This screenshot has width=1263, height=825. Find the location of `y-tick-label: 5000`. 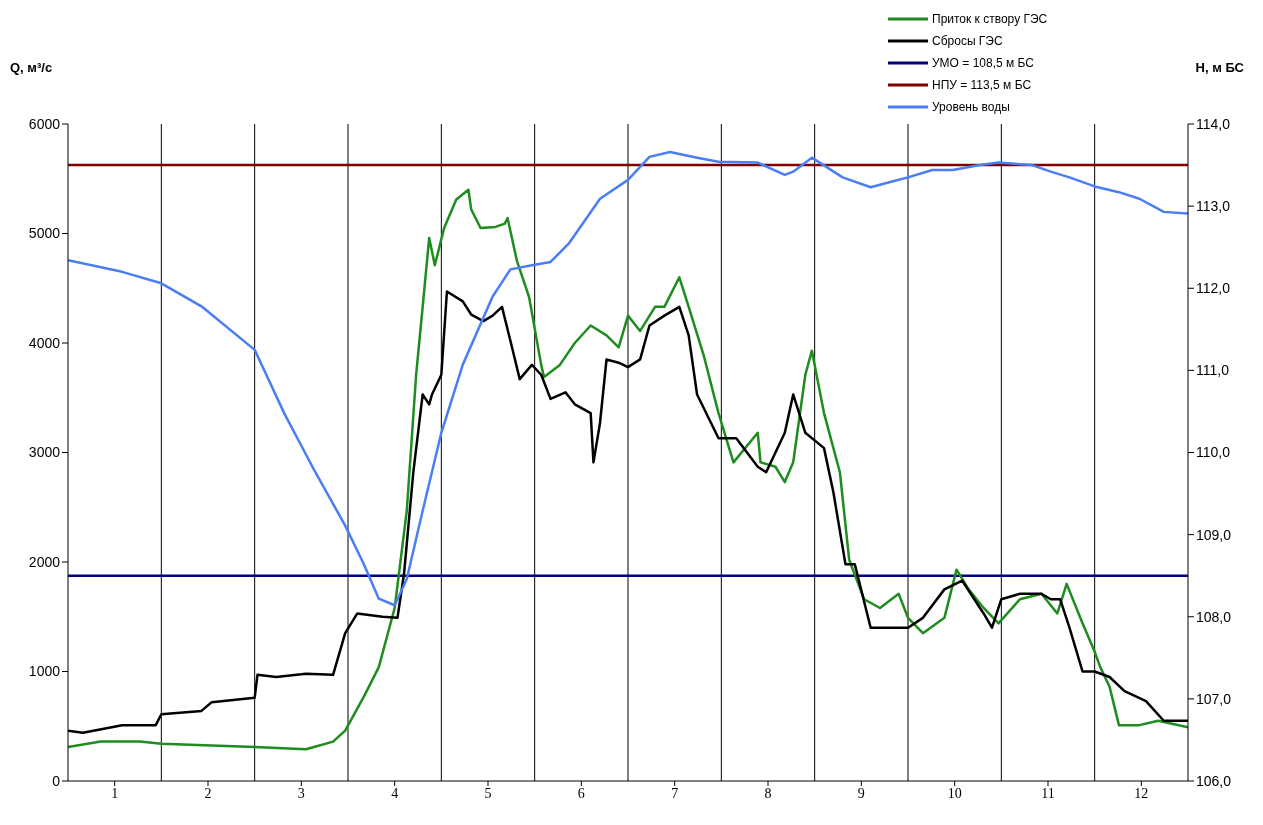

y-tick-label: 5000 is located at coordinates (44, 233).